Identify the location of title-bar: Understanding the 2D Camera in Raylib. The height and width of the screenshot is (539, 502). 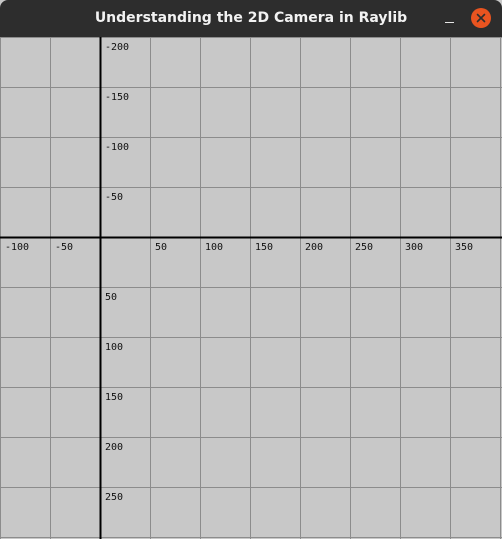
(251, 18).